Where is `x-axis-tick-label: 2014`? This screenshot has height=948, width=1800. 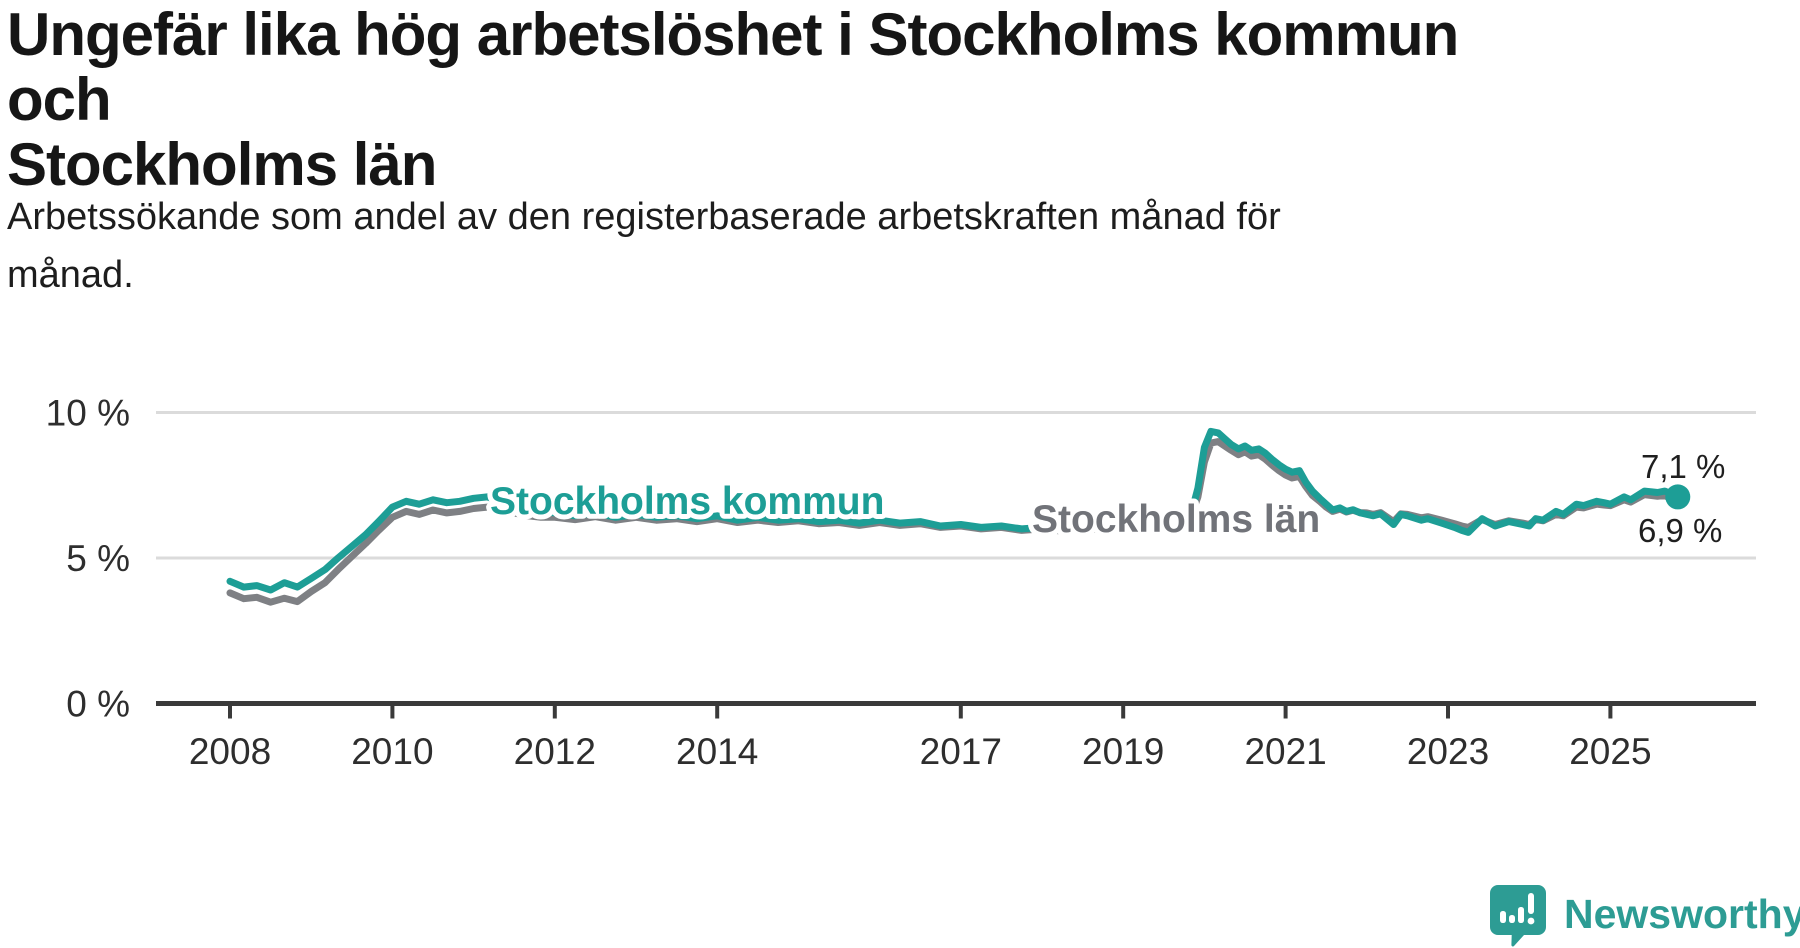 x-axis-tick-label: 2014 is located at coordinates (717, 751).